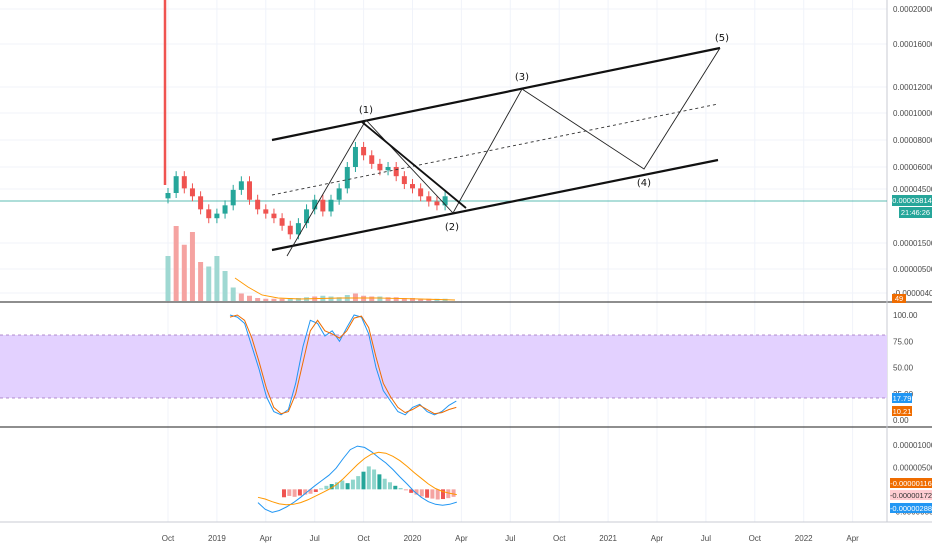 The image size is (932, 550). I want to click on channel-mid-line, so click(495, 149).